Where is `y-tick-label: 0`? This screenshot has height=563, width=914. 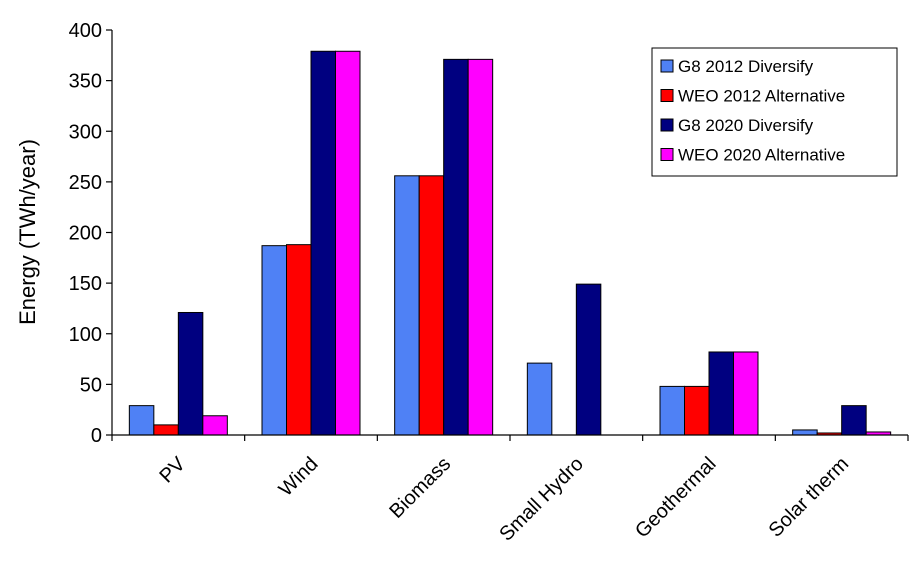 y-tick-label: 0 is located at coordinates (96, 436).